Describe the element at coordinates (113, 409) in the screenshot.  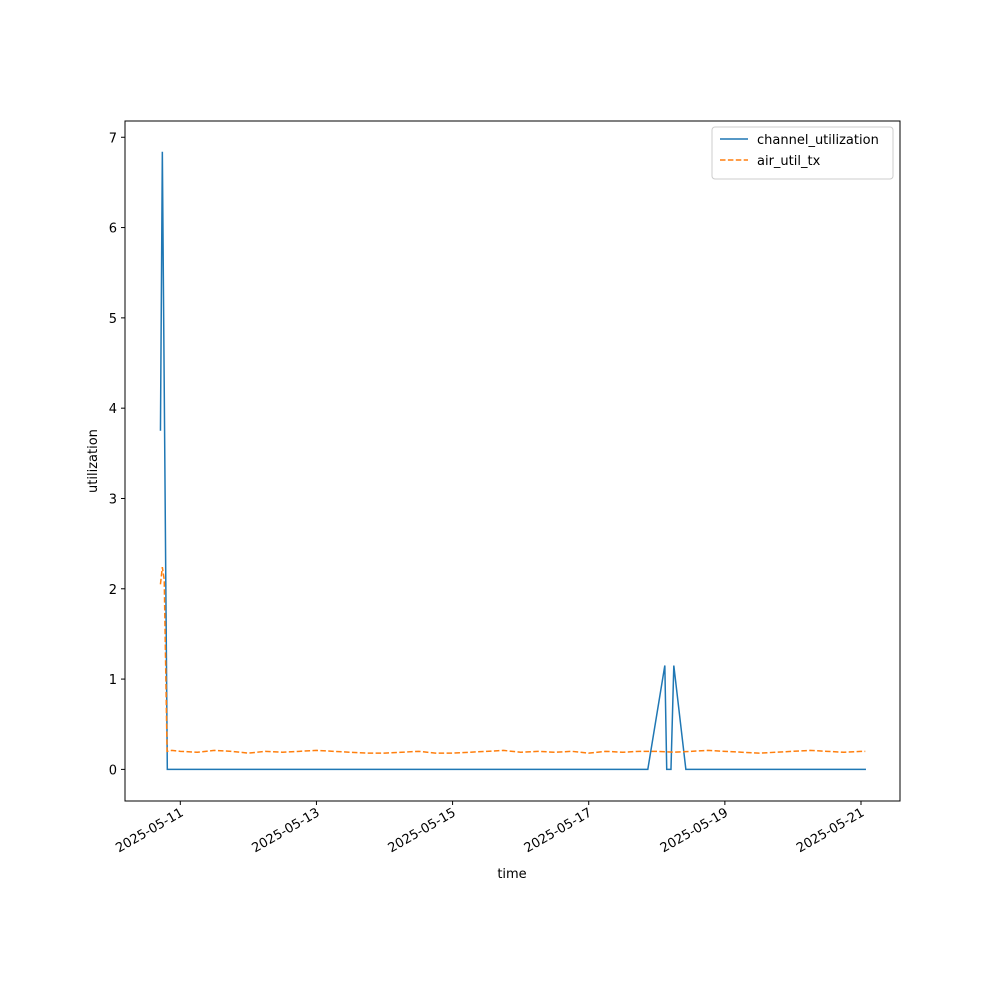
I see `y-tick-label: 4` at that location.